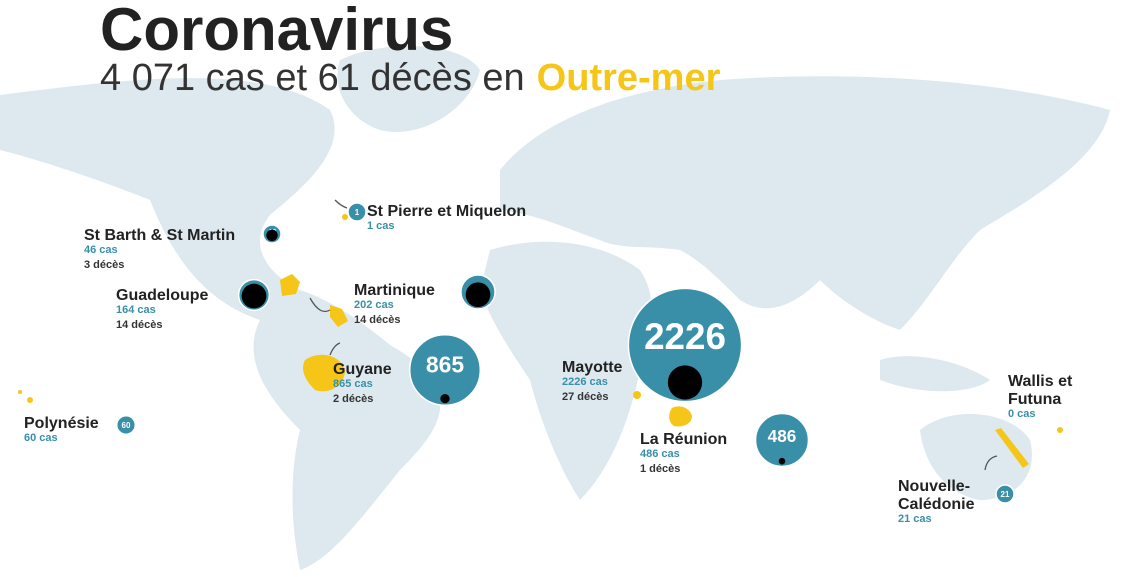 The image size is (1140, 577). What do you see at coordinates (585, 397) in the screenshot?
I see `deaths-label: 27 décès` at bounding box center [585, 397].